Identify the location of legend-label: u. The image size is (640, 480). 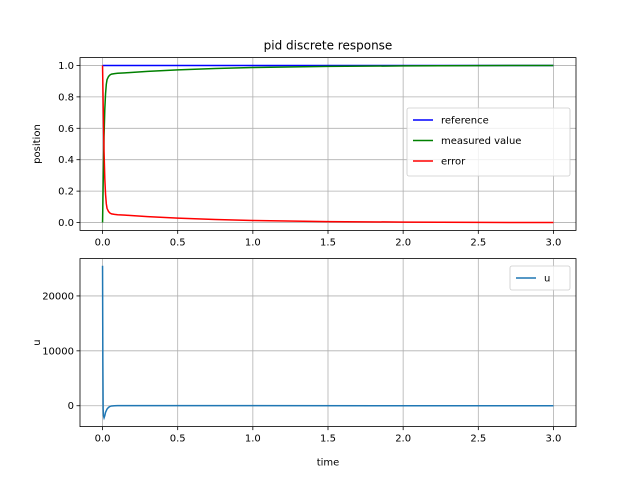
(547, 279).